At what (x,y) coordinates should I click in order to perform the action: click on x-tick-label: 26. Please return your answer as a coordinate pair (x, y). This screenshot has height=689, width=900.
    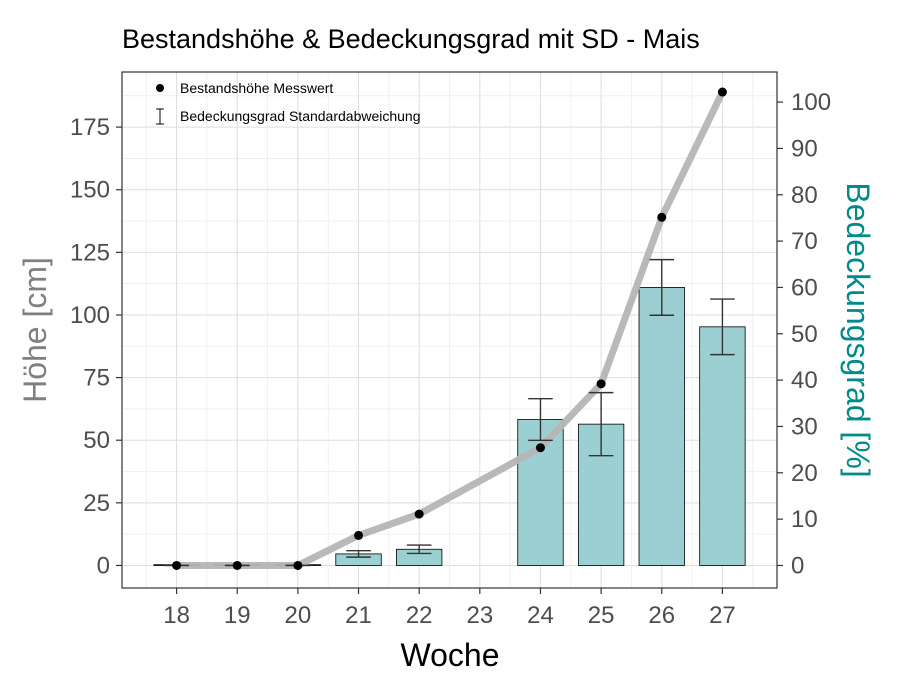
    Looking at the image, I should click on (661, 615).